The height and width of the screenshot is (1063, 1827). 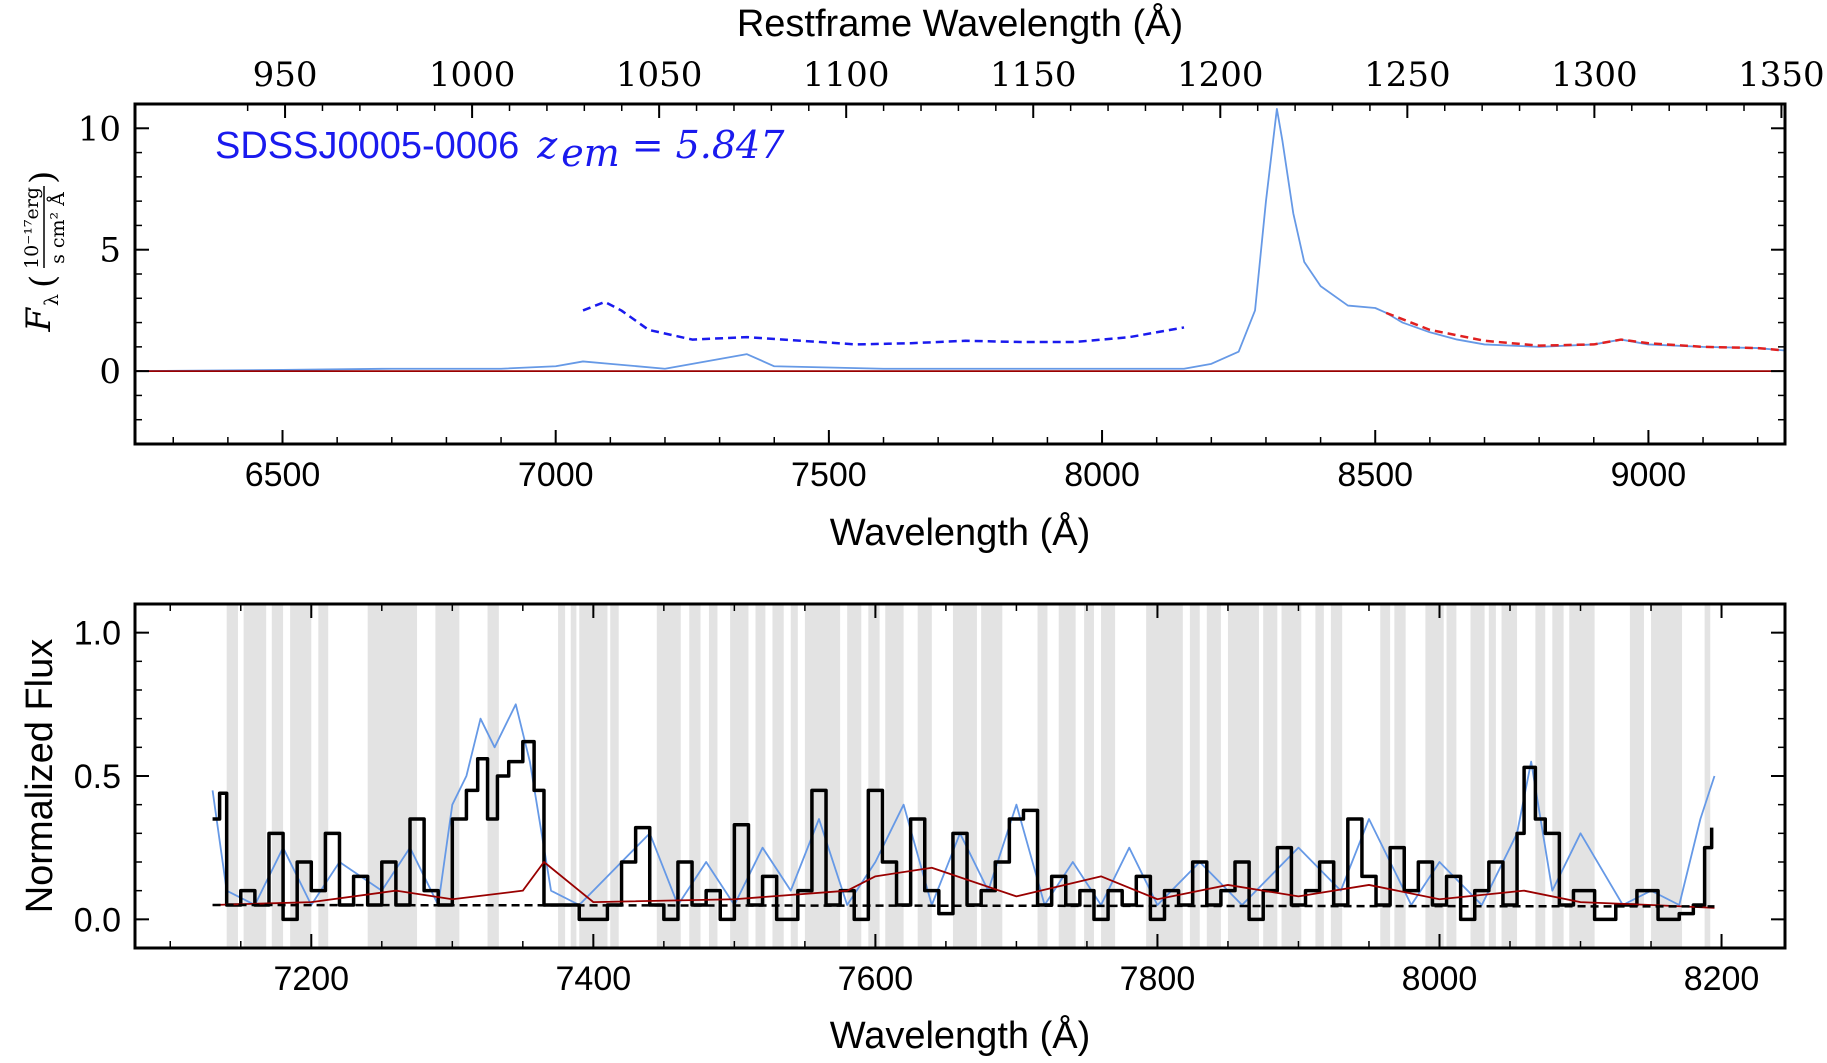 What do you see at coordinates (97, 777) in the screenshot?
I see `y-tick-label: 0.5` at bounding box center [97, 777].